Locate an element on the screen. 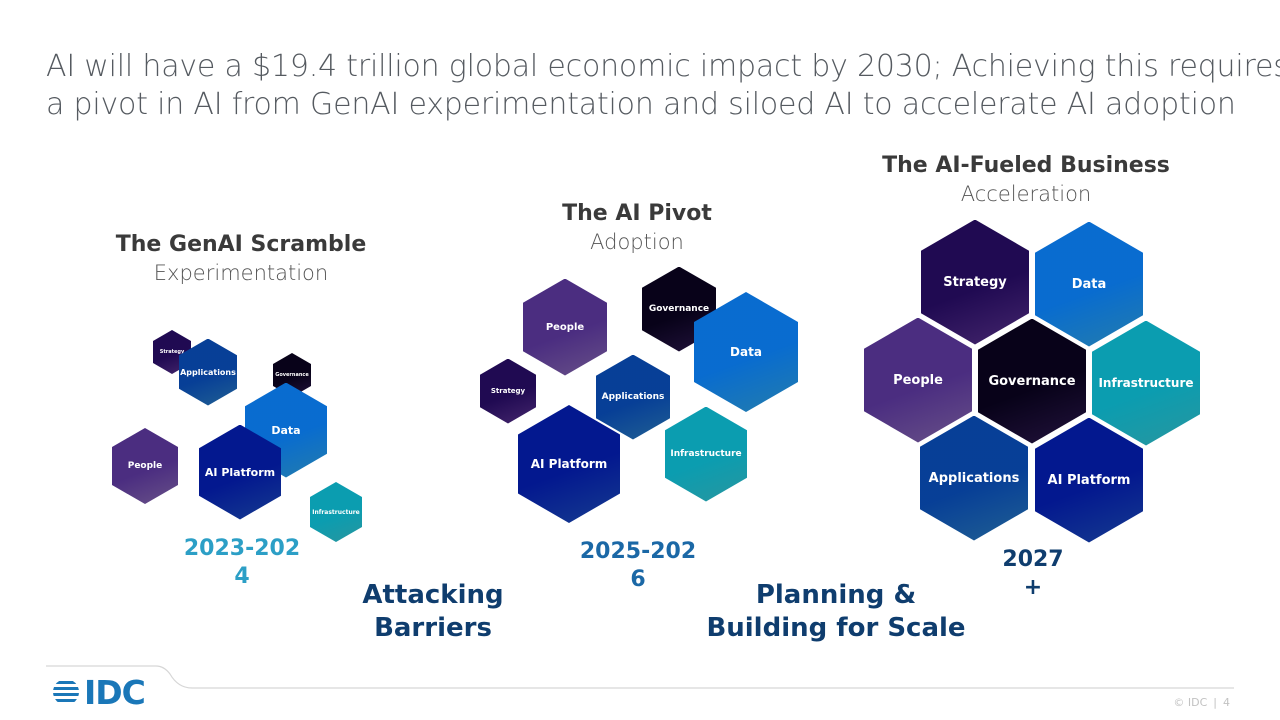  stage-name: The AI-Fueled Business is located at coordinates (1026, 165).